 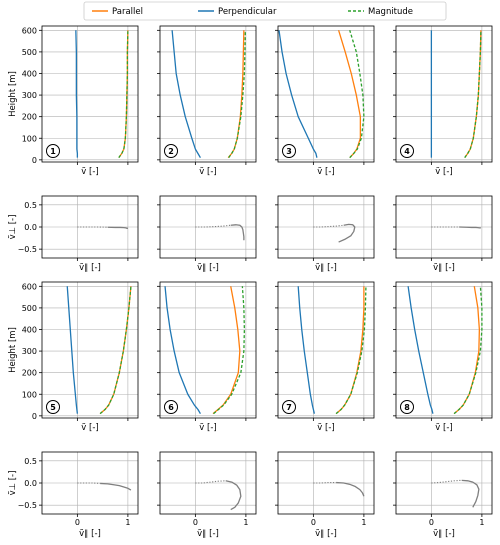 I want to click on y-tick-label-2: 200, so click(x=29, y=373).